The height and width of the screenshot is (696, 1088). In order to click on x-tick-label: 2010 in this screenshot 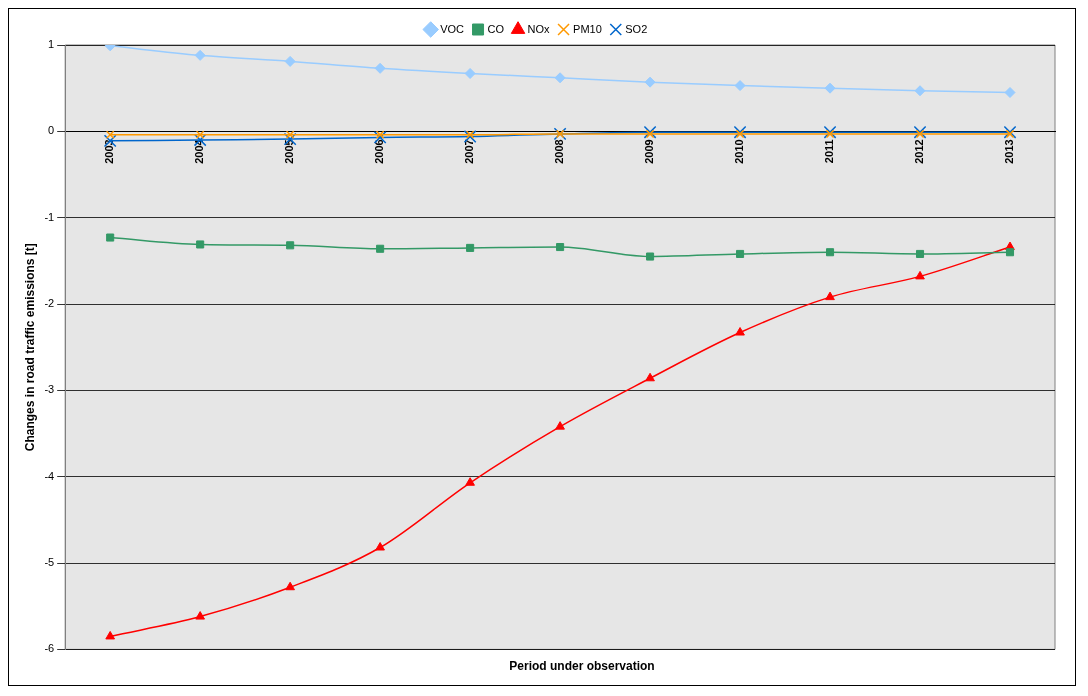, I will do `click(739, 151)`.